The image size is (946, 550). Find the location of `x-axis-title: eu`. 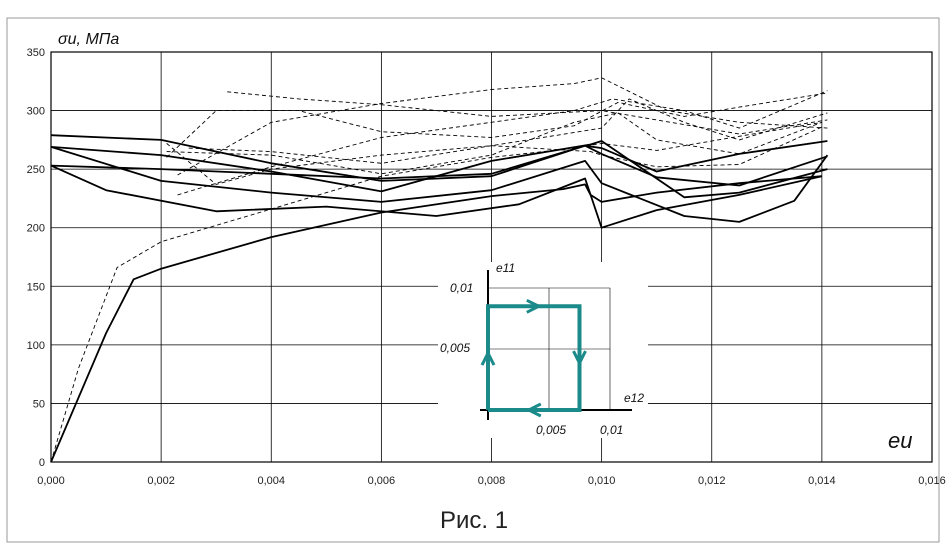

x-axis-title: eu is located at coordinates (900, 440).